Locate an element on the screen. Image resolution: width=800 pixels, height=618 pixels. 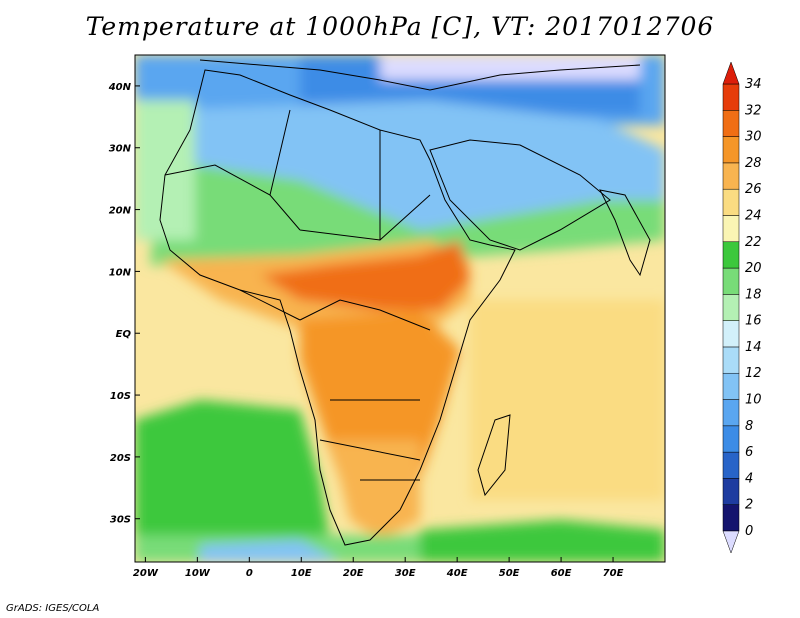
x-tick-label: 30E is located at coordinates (405, 573).